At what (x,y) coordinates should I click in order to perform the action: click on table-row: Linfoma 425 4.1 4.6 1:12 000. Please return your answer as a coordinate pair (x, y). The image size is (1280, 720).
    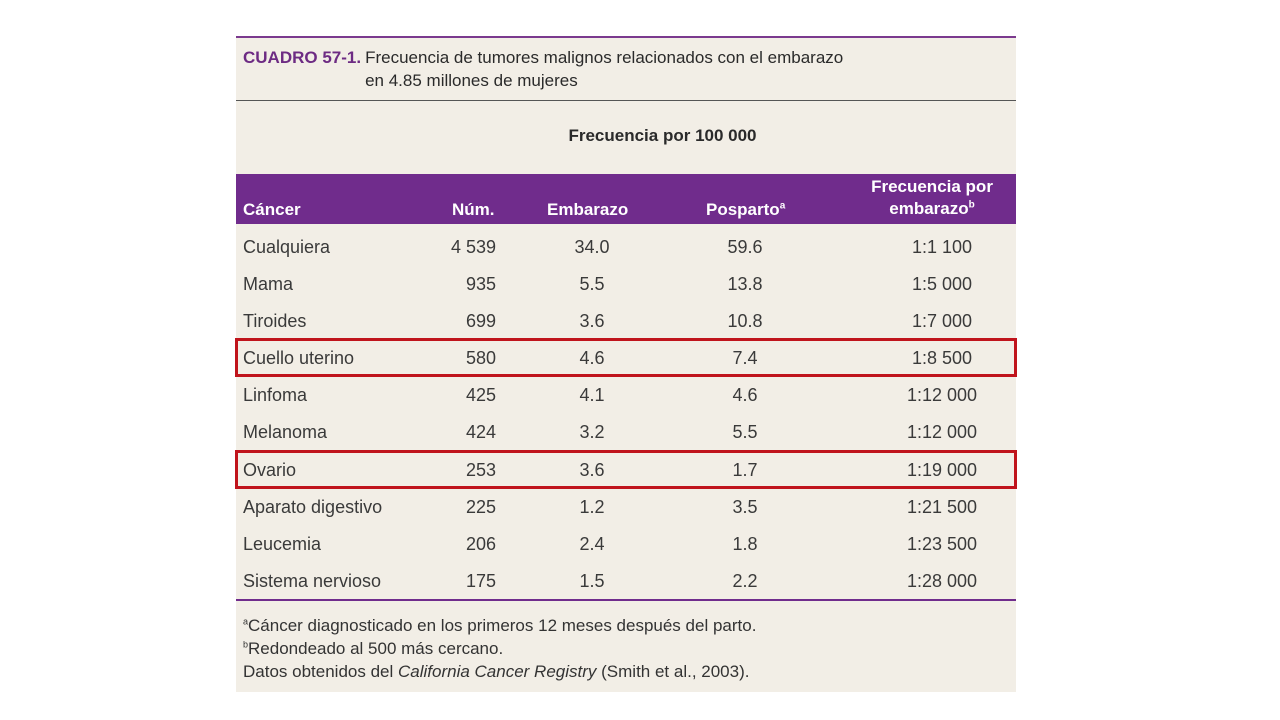
    Looking at the image, I should click on (626, 394).